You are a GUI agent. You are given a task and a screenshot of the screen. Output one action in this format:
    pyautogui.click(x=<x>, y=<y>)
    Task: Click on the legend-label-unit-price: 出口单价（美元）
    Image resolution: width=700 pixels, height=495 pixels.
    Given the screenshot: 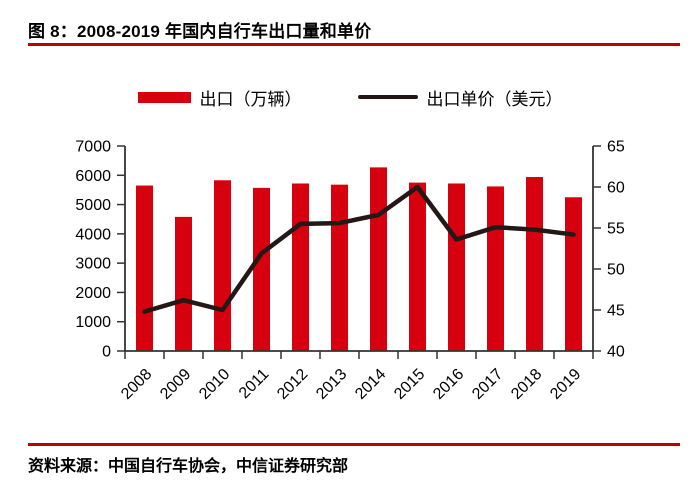 What is the action you would take?
    pyautogui.click(x=494, y=99)
    